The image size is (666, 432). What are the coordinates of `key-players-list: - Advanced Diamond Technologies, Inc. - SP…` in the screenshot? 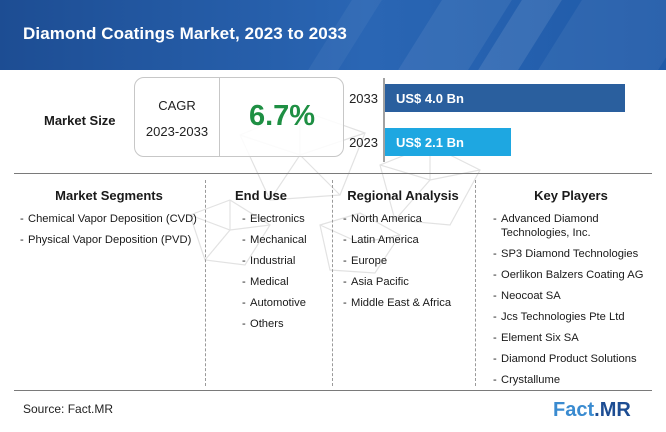 It's located at (571, 299).